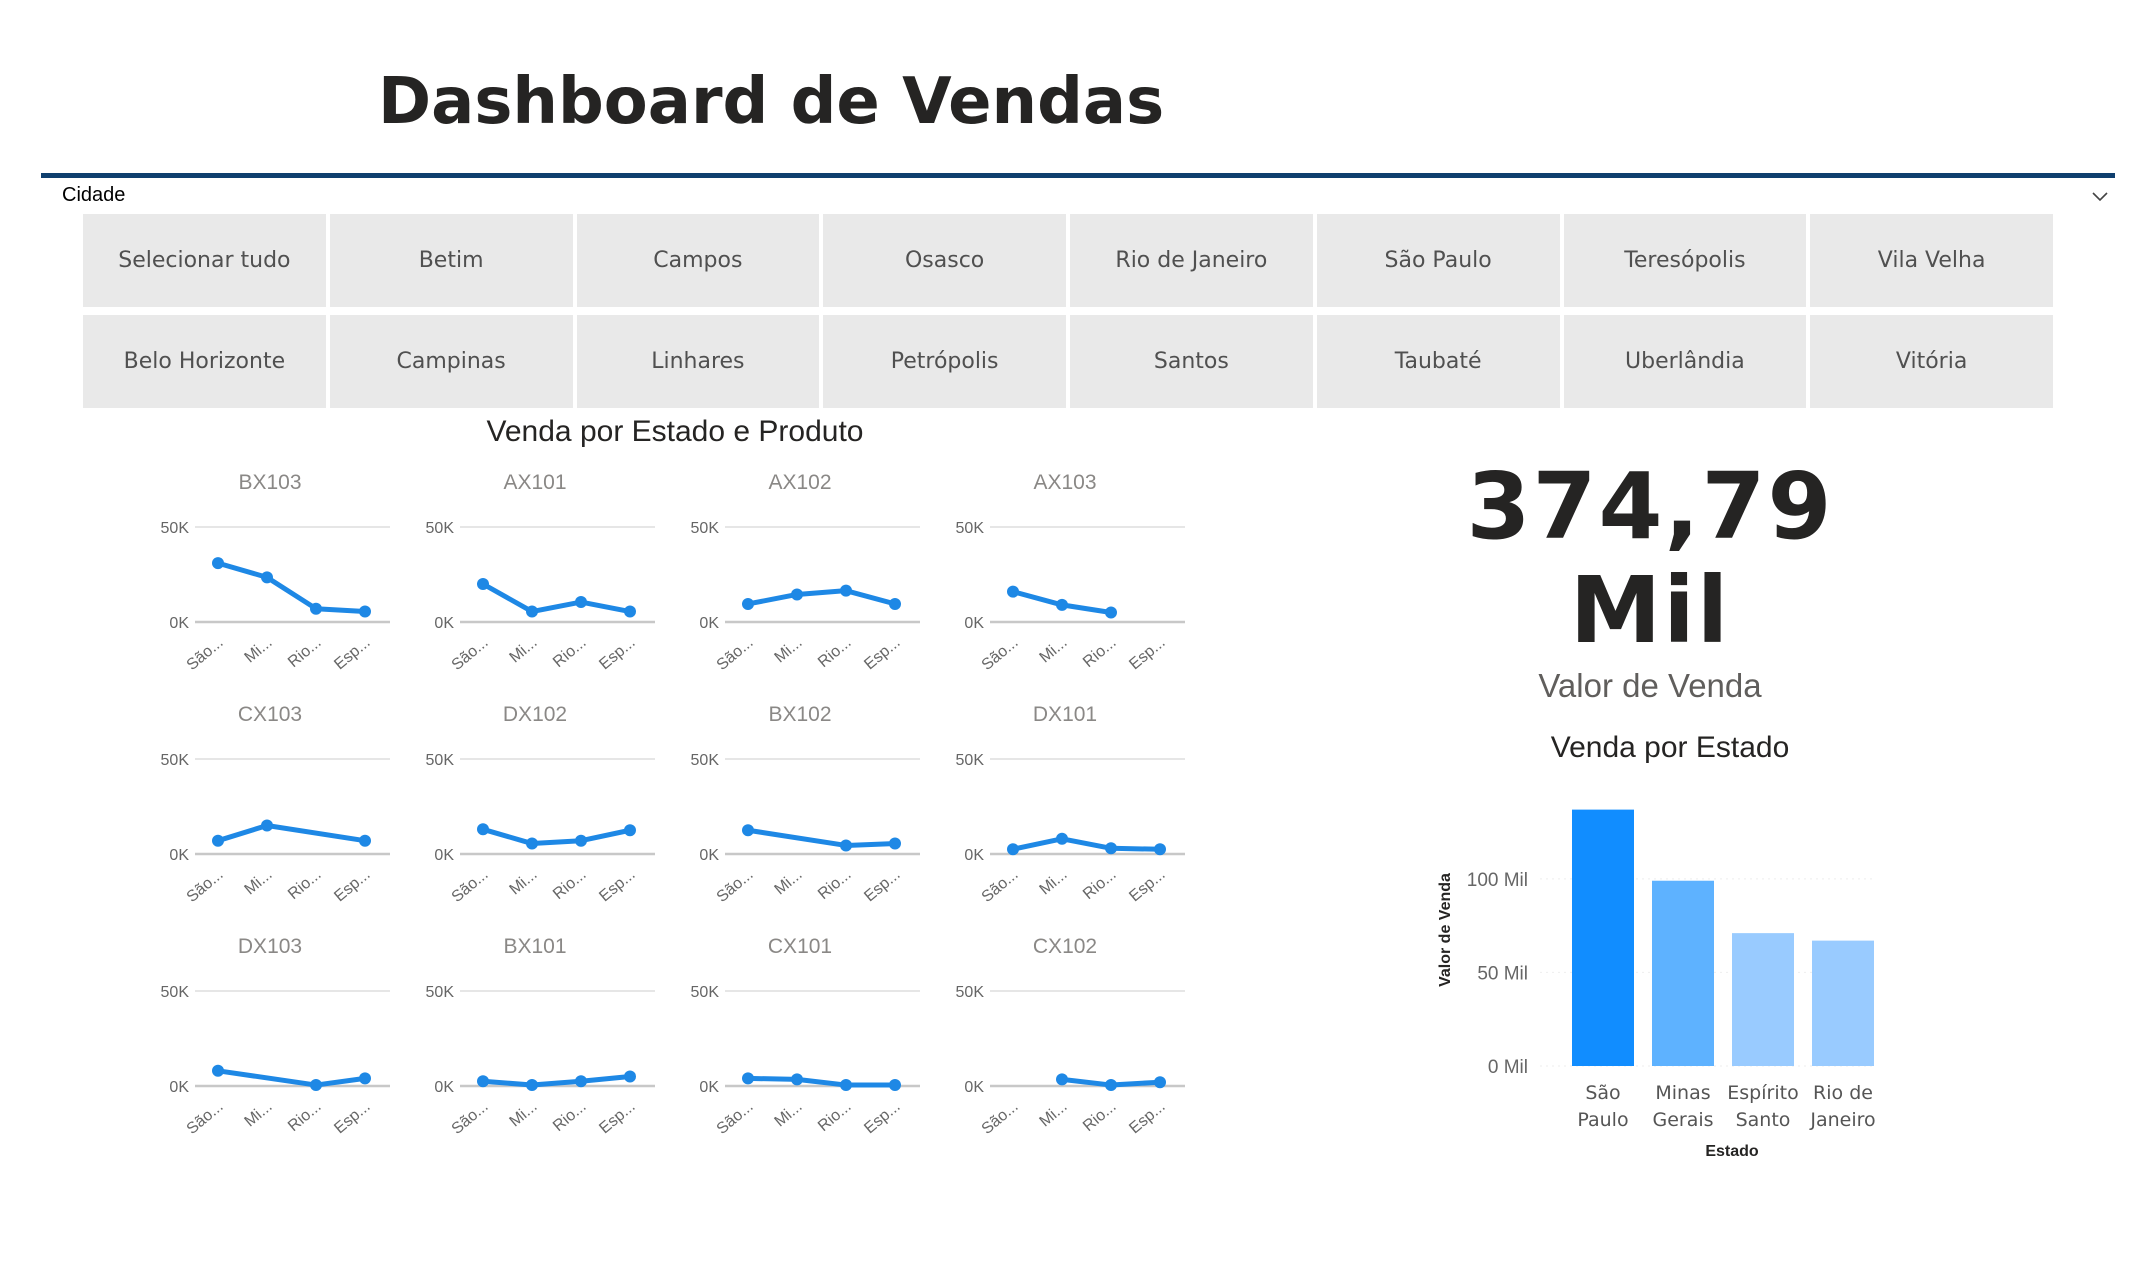 The width and height of the screenshot is (2150, 1275). What do you see at coordinates (1438, 361) in the screenshot?
I see `city-button-taubate: Taubaté` at bounding box center [1438, 361].